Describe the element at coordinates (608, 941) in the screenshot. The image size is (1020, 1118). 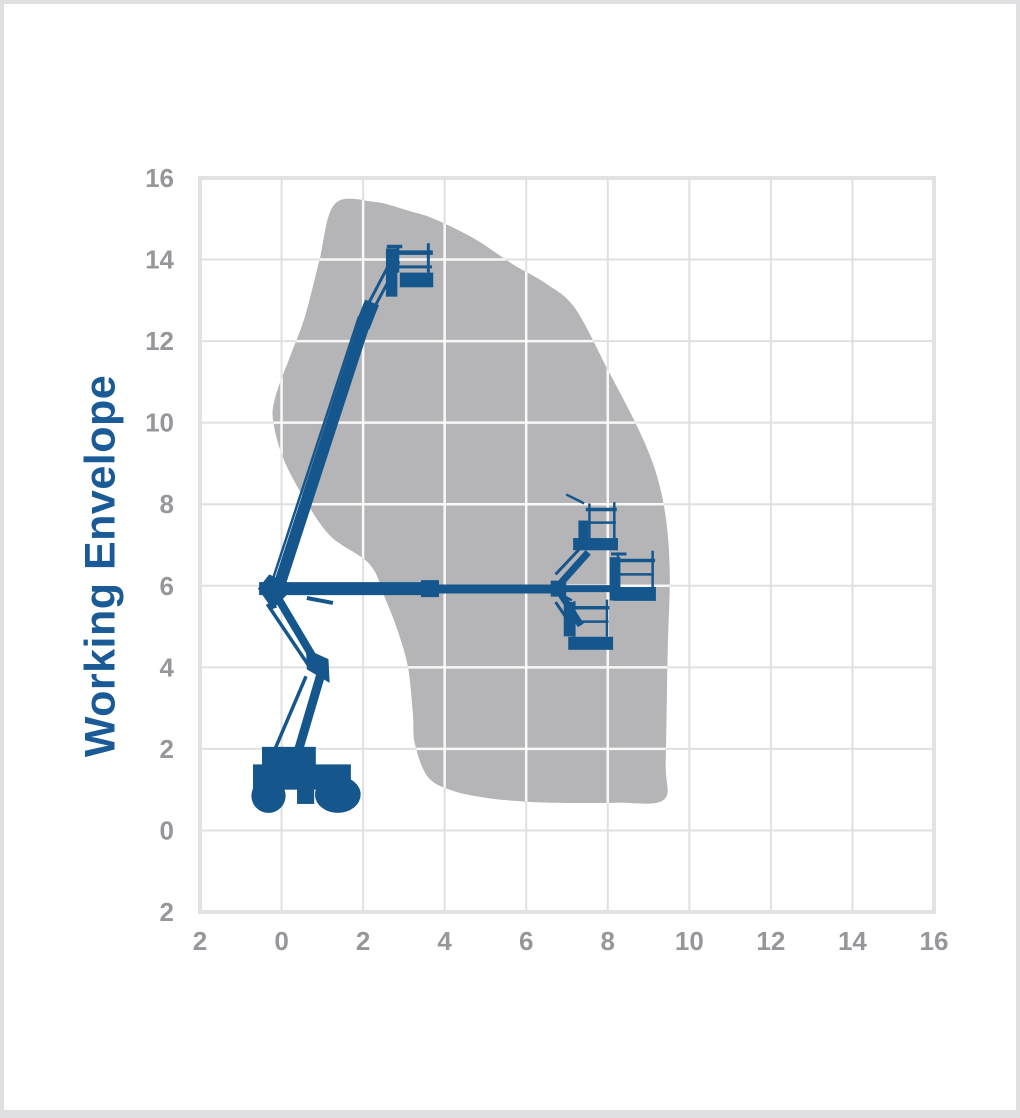
I see `x-tick-label: 8` at that location.